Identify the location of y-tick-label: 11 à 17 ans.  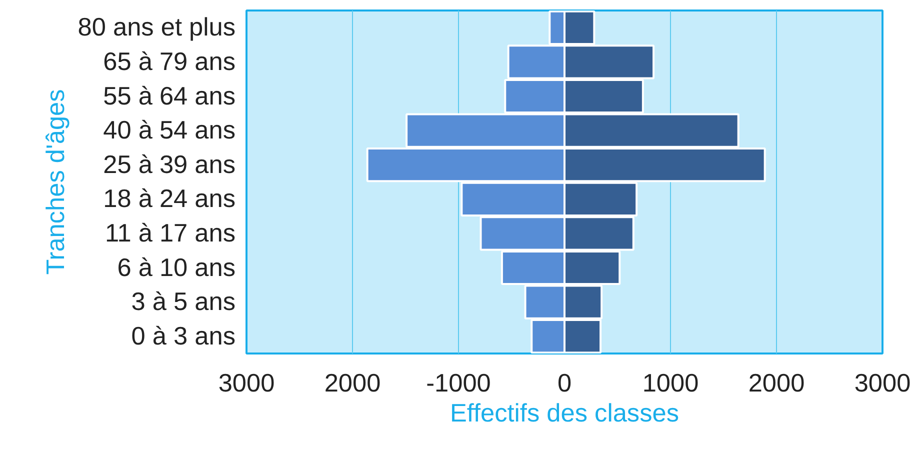
(170, 233).